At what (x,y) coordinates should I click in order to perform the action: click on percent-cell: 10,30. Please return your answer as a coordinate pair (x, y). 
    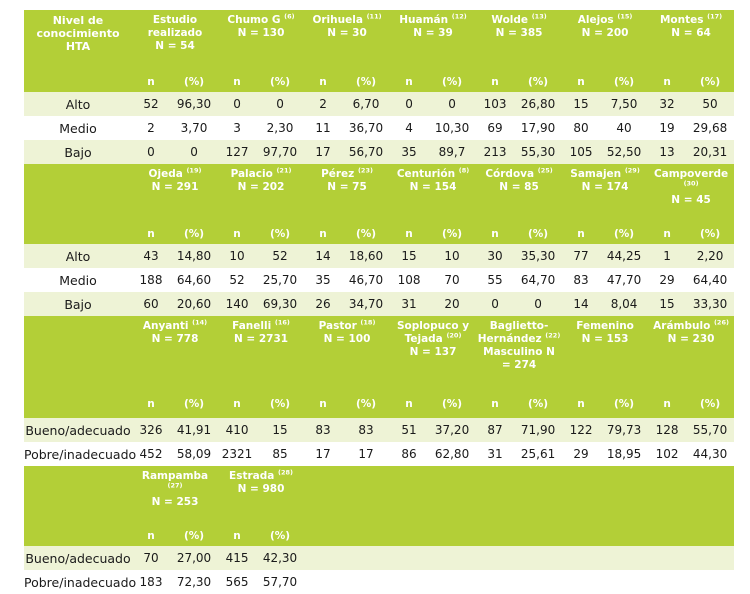
    Looking at the image, I should click on (452, 128).